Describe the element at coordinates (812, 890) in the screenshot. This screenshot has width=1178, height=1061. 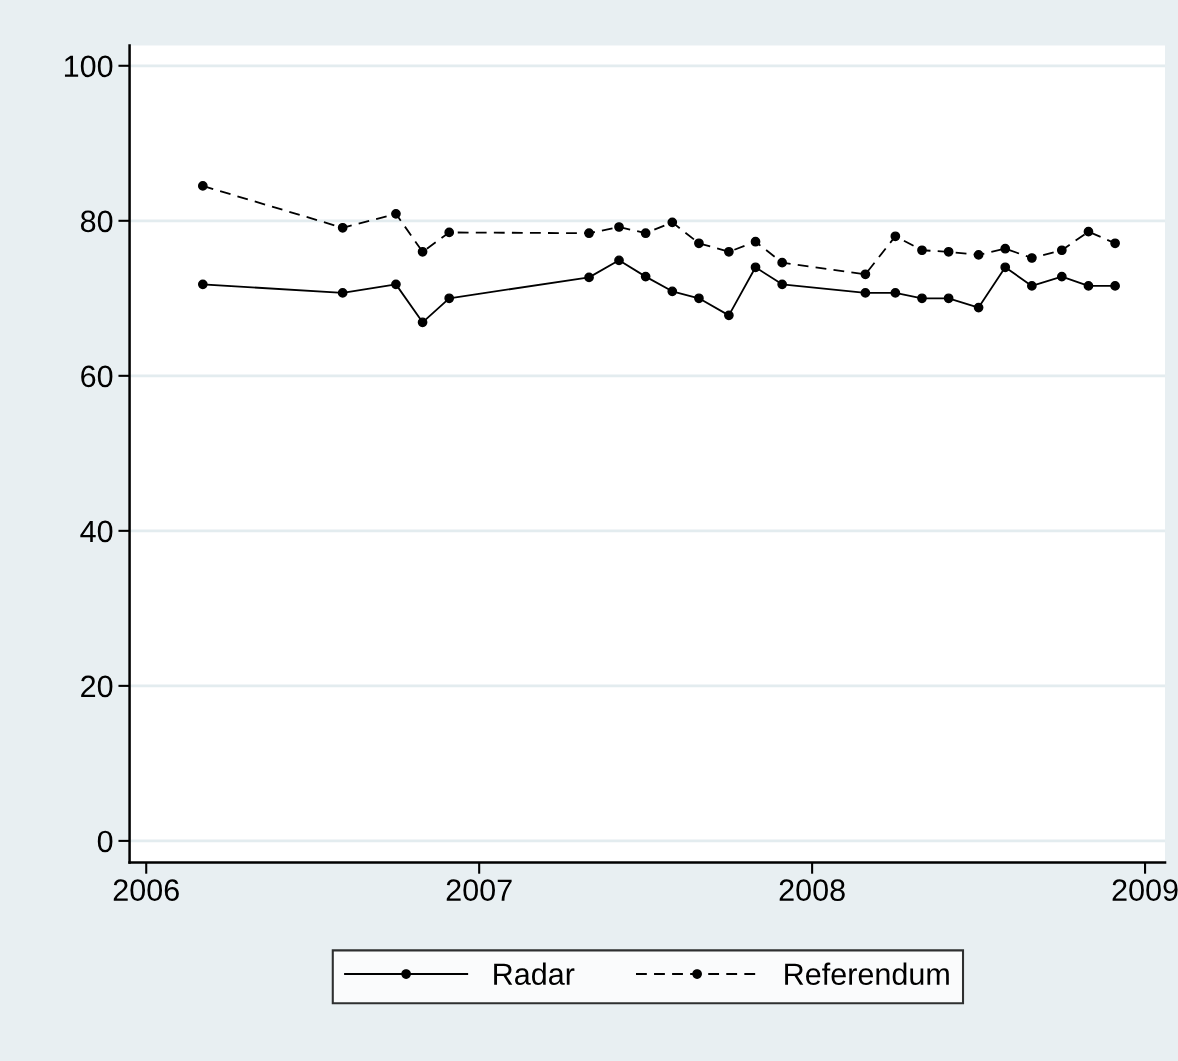
I see `x-tick-label: 2008` at that location.